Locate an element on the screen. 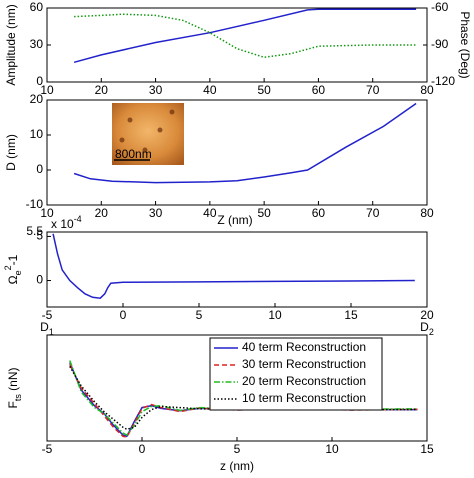 This screenshot has height=478, width=474. legend-box is located at coordinates (296, 374).